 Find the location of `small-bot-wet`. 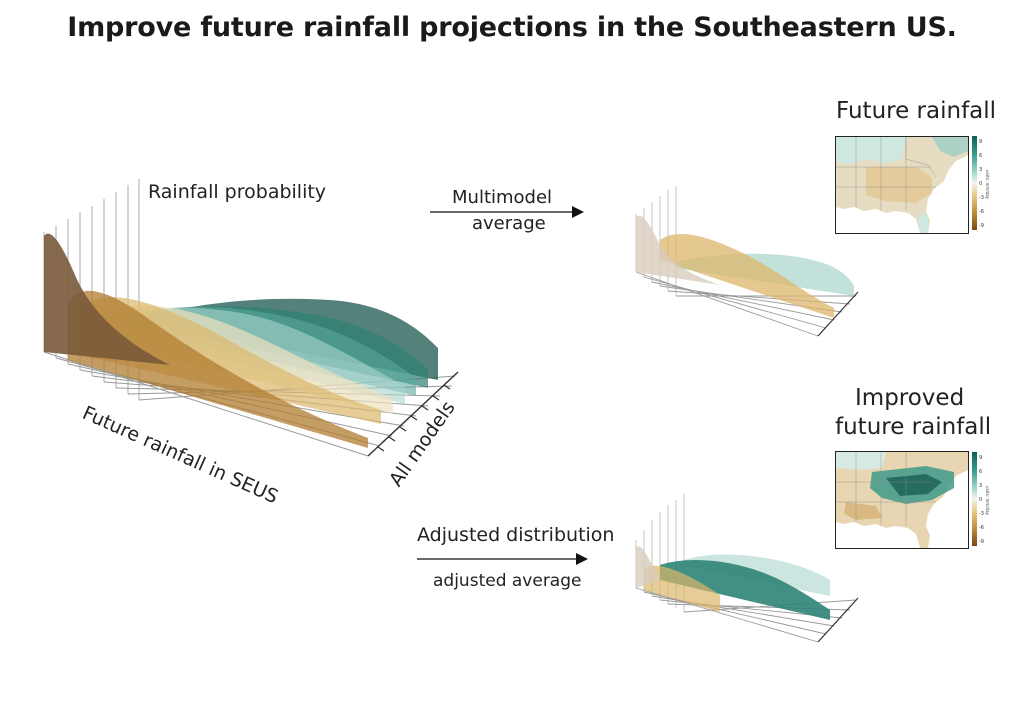

small-bot-wet is located at coordinates (745, 590).